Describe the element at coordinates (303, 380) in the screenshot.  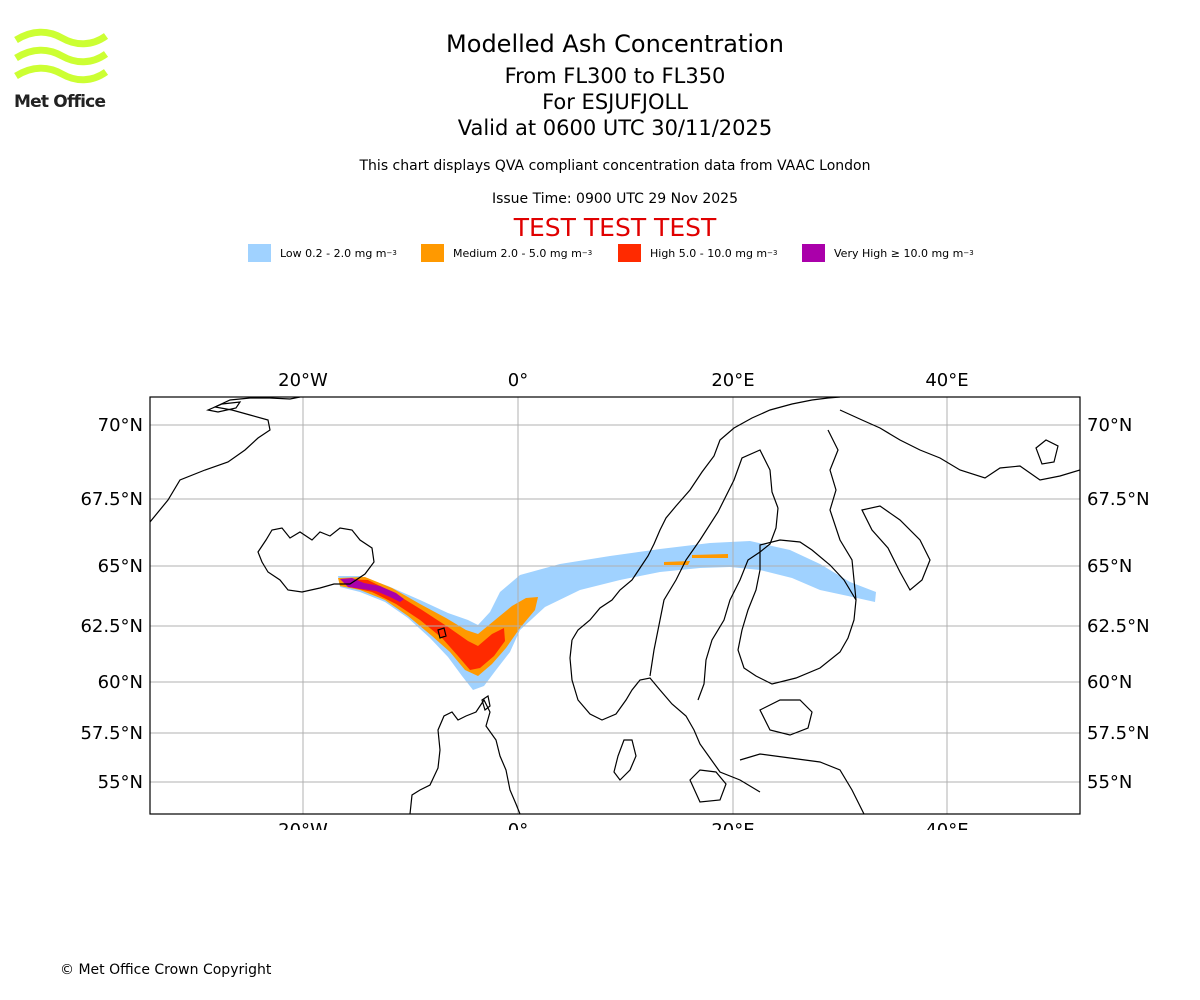
I see `lon-tick-top: 20°W` at that location.